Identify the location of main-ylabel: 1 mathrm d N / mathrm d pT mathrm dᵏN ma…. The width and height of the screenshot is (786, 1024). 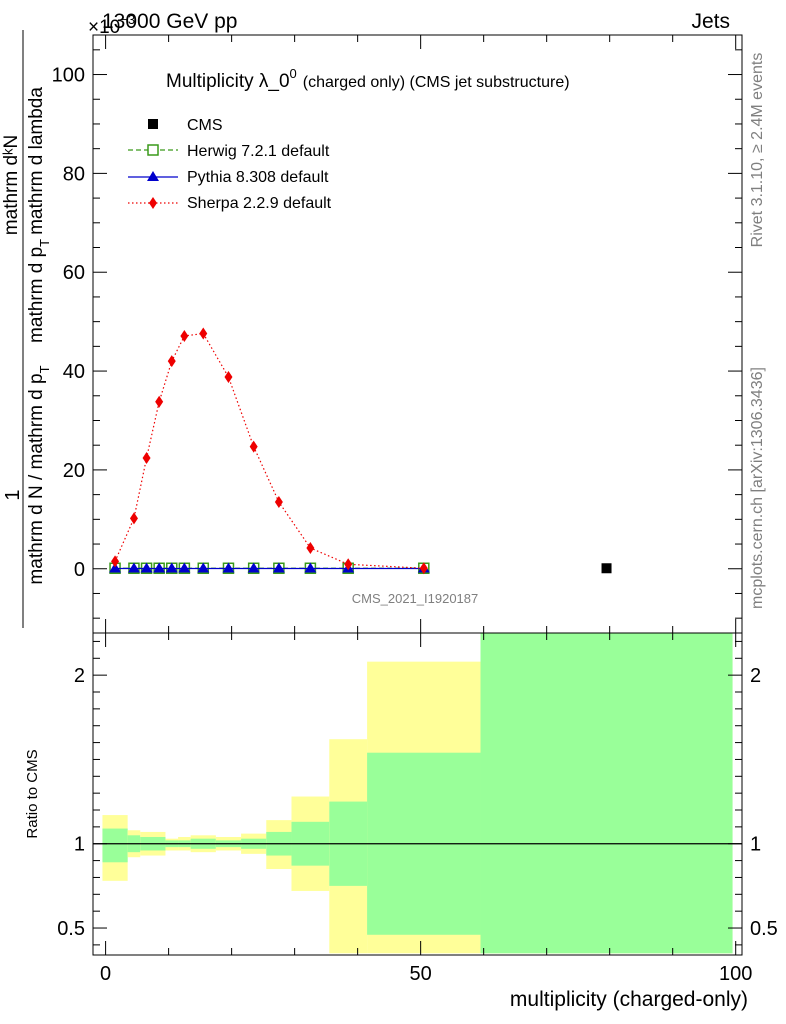
(26, 329).